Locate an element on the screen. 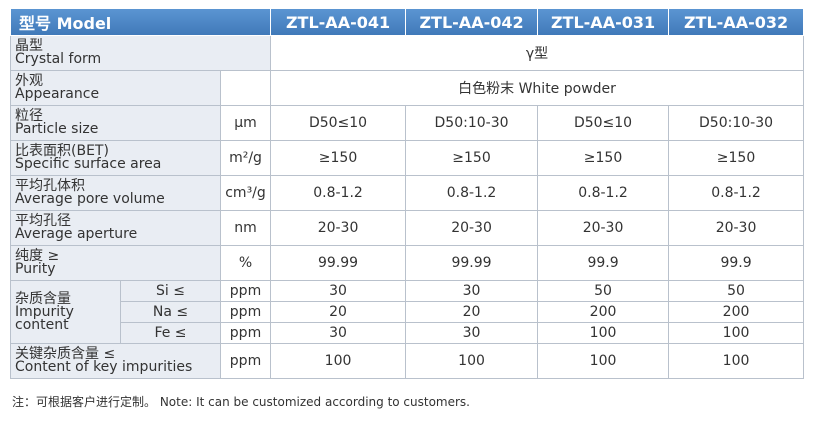 This screenshot has width=815, height=421. label-zh: 外观 is located at coordinates (29, 81).